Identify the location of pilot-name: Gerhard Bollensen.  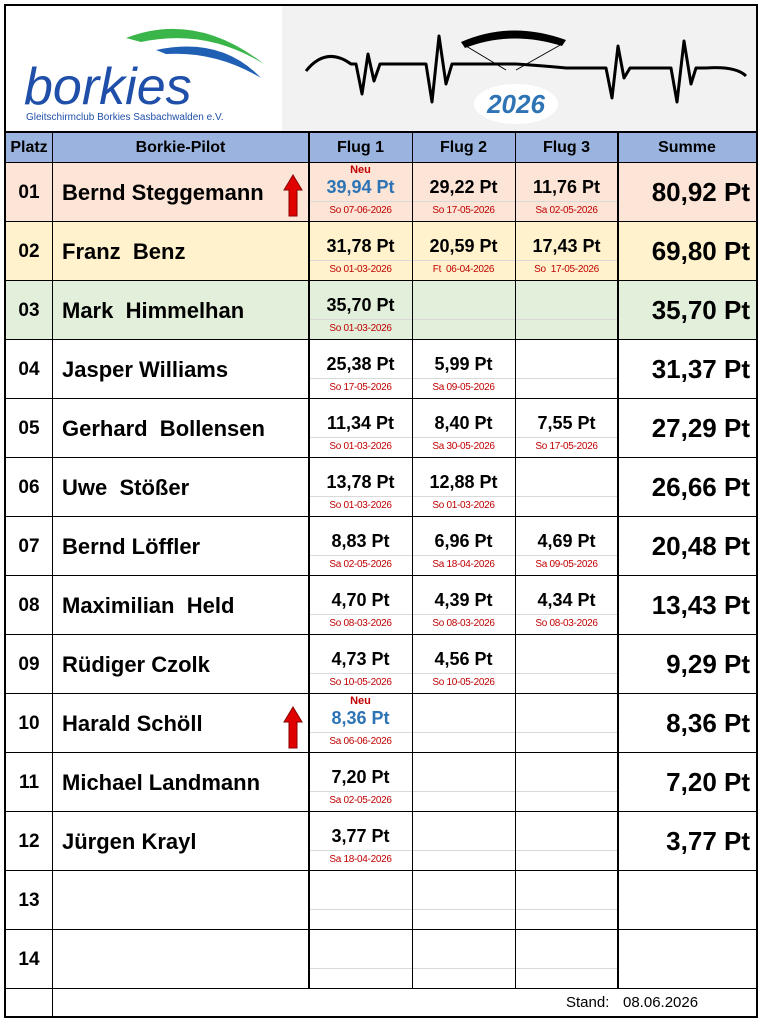
(163, 428).